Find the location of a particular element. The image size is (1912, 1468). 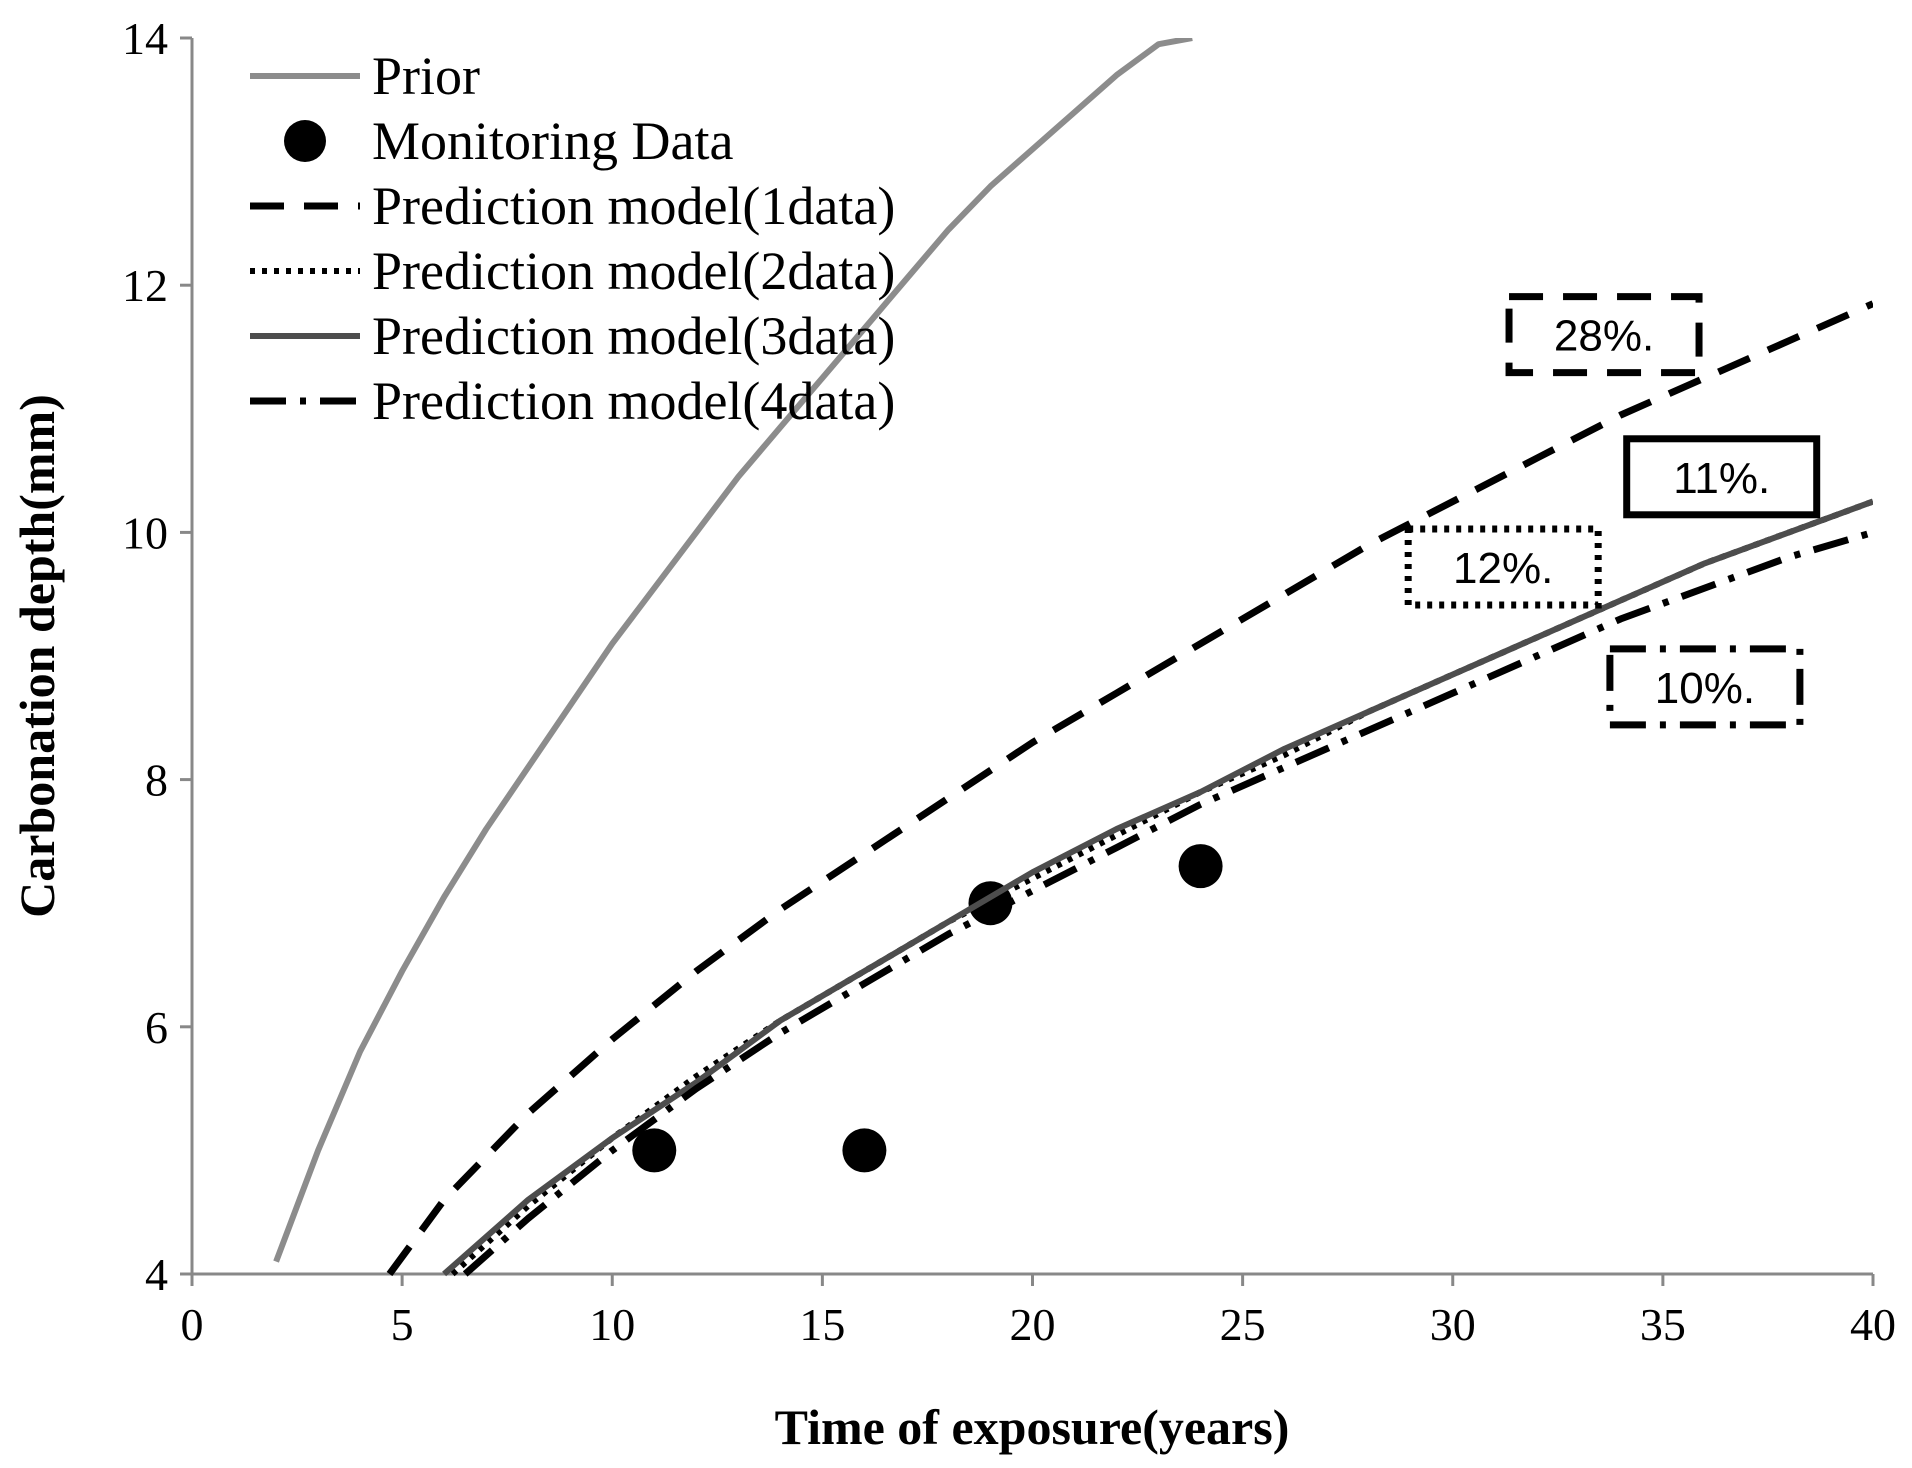

y-tick-label: 8 is located at coordinates (156, 780).